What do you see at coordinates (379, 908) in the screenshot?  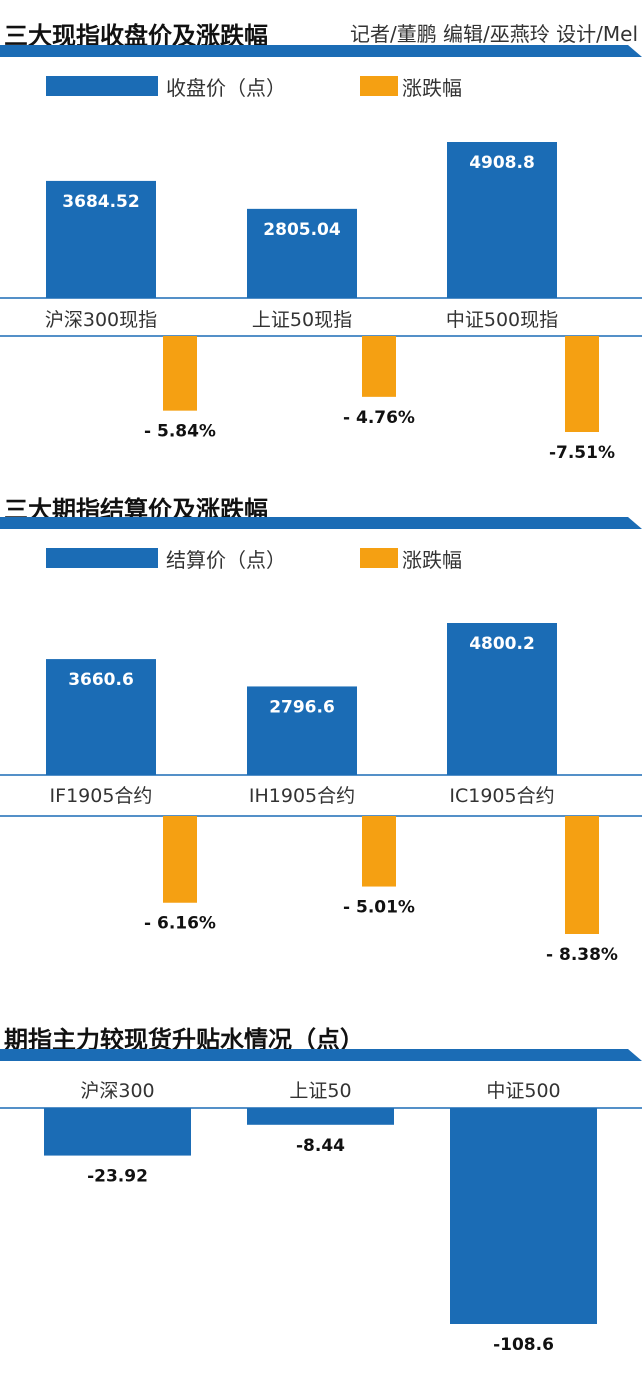 I see `change-bar-label: - 5.01%` at bounding box center [379, 908].